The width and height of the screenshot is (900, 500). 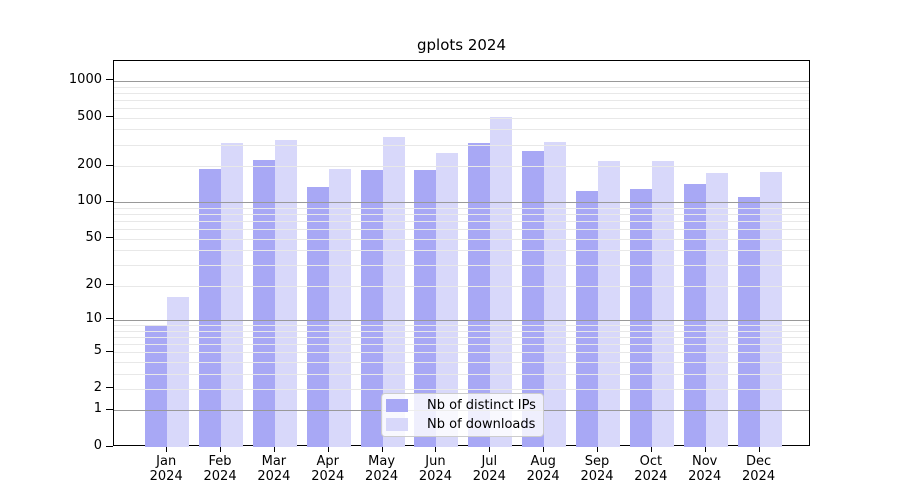 I want to click on x-tick-label-month: May, so click(x=382, y=461).